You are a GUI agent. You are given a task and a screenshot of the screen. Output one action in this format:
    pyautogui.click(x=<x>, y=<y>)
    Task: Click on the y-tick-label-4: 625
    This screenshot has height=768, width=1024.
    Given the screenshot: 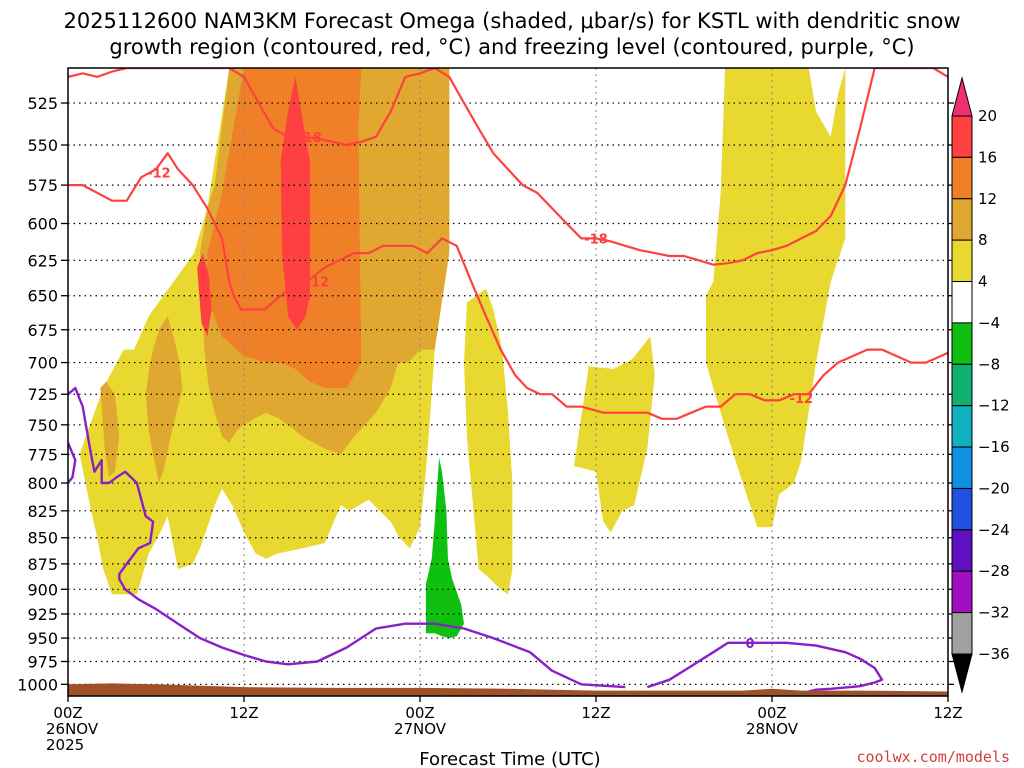 What is the action you would take?
    pyautogui.click(x=42, y=260)
    